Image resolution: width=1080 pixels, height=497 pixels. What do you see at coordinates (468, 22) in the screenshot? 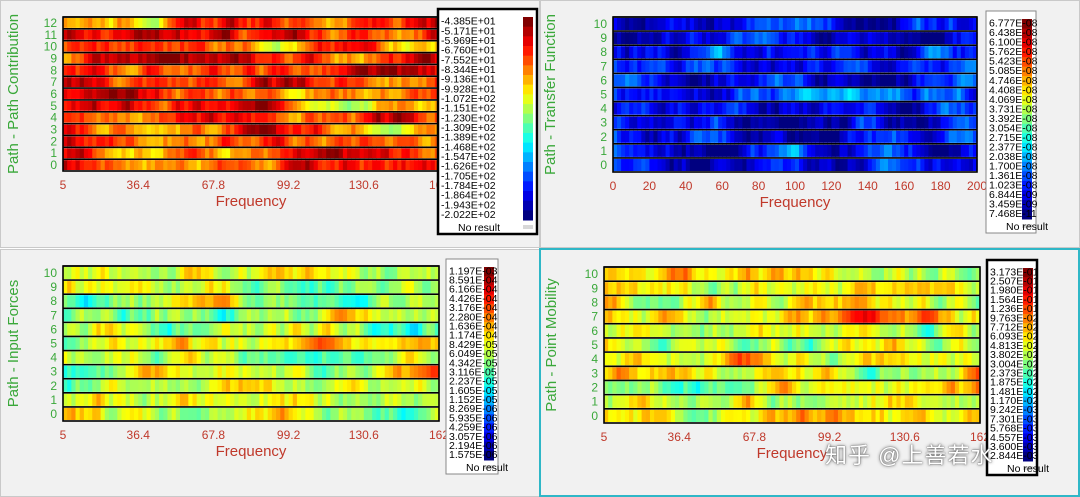
I see `legend-value: -4.385E+01` at bounding box center [468, 22].